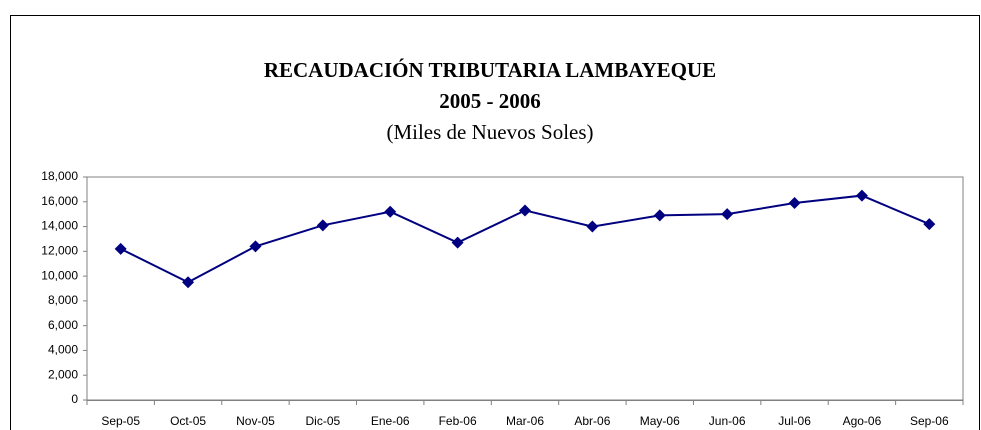 The height and width of the screenshot is (430, 981). Describe the element at coordinates (59, 275) in the screenshot. I see `y-tick-label: 10,000` at that location.